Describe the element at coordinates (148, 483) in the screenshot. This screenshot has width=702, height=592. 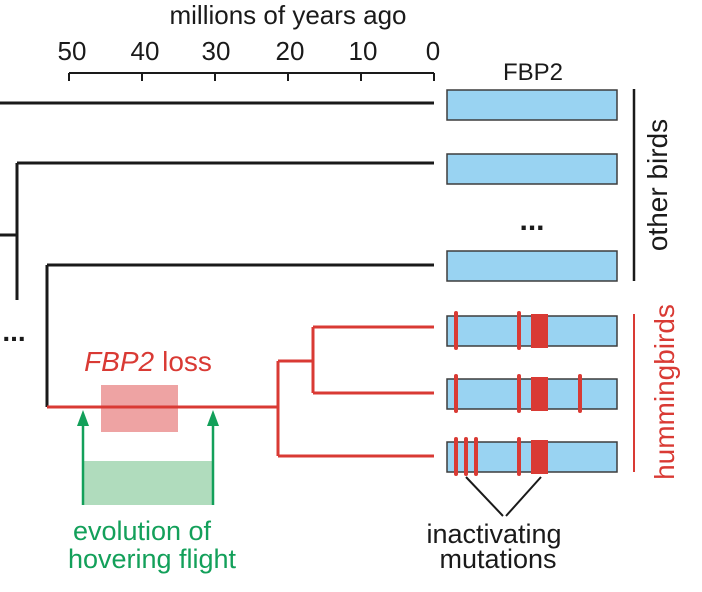
I see `hovering-flight-interval-box` at that location.